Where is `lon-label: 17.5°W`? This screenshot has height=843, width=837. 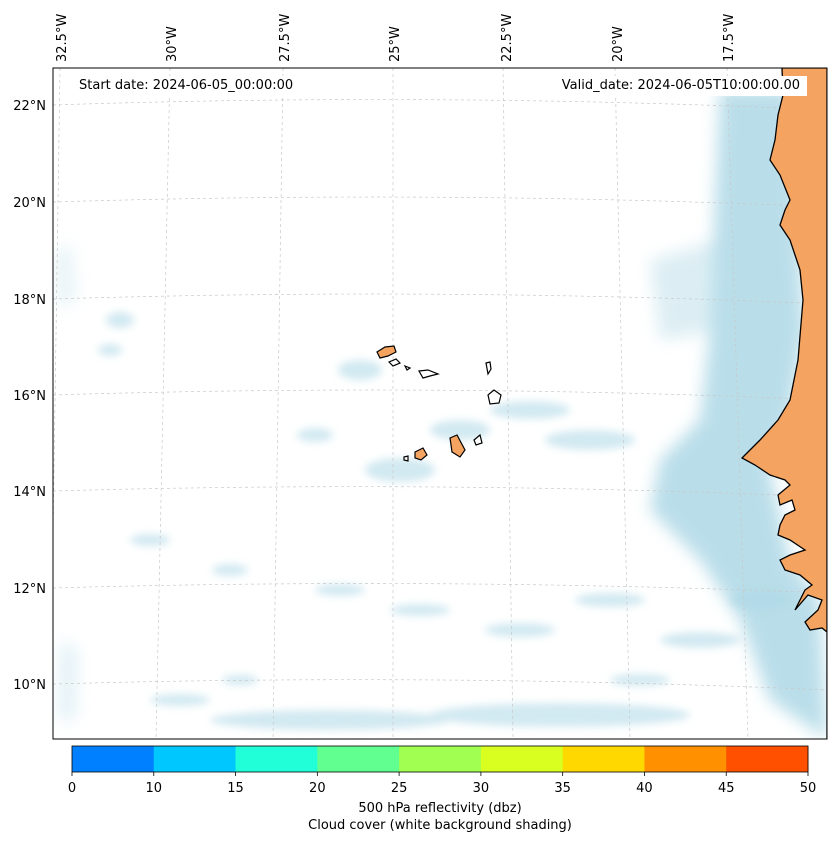 lon-label: 17.5°W is located at coordinates (729, 38).